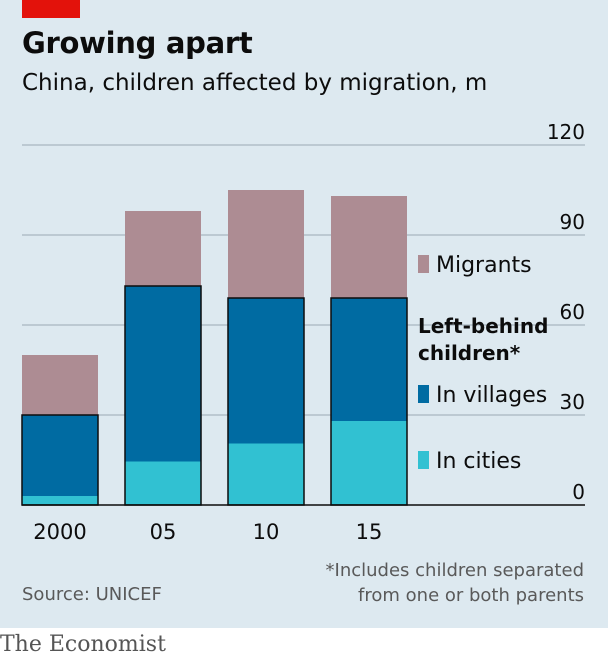 The width and height of the screenshot is (608, 662). I want to click on legend-migrants-swatch, so click(423, 264).